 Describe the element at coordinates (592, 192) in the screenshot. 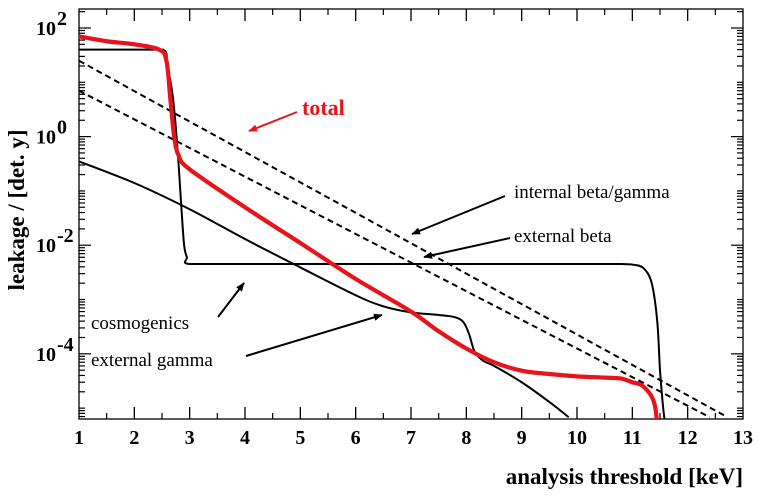

I see `internal-beta-gamma-label: internal beta/gamma` at that location.